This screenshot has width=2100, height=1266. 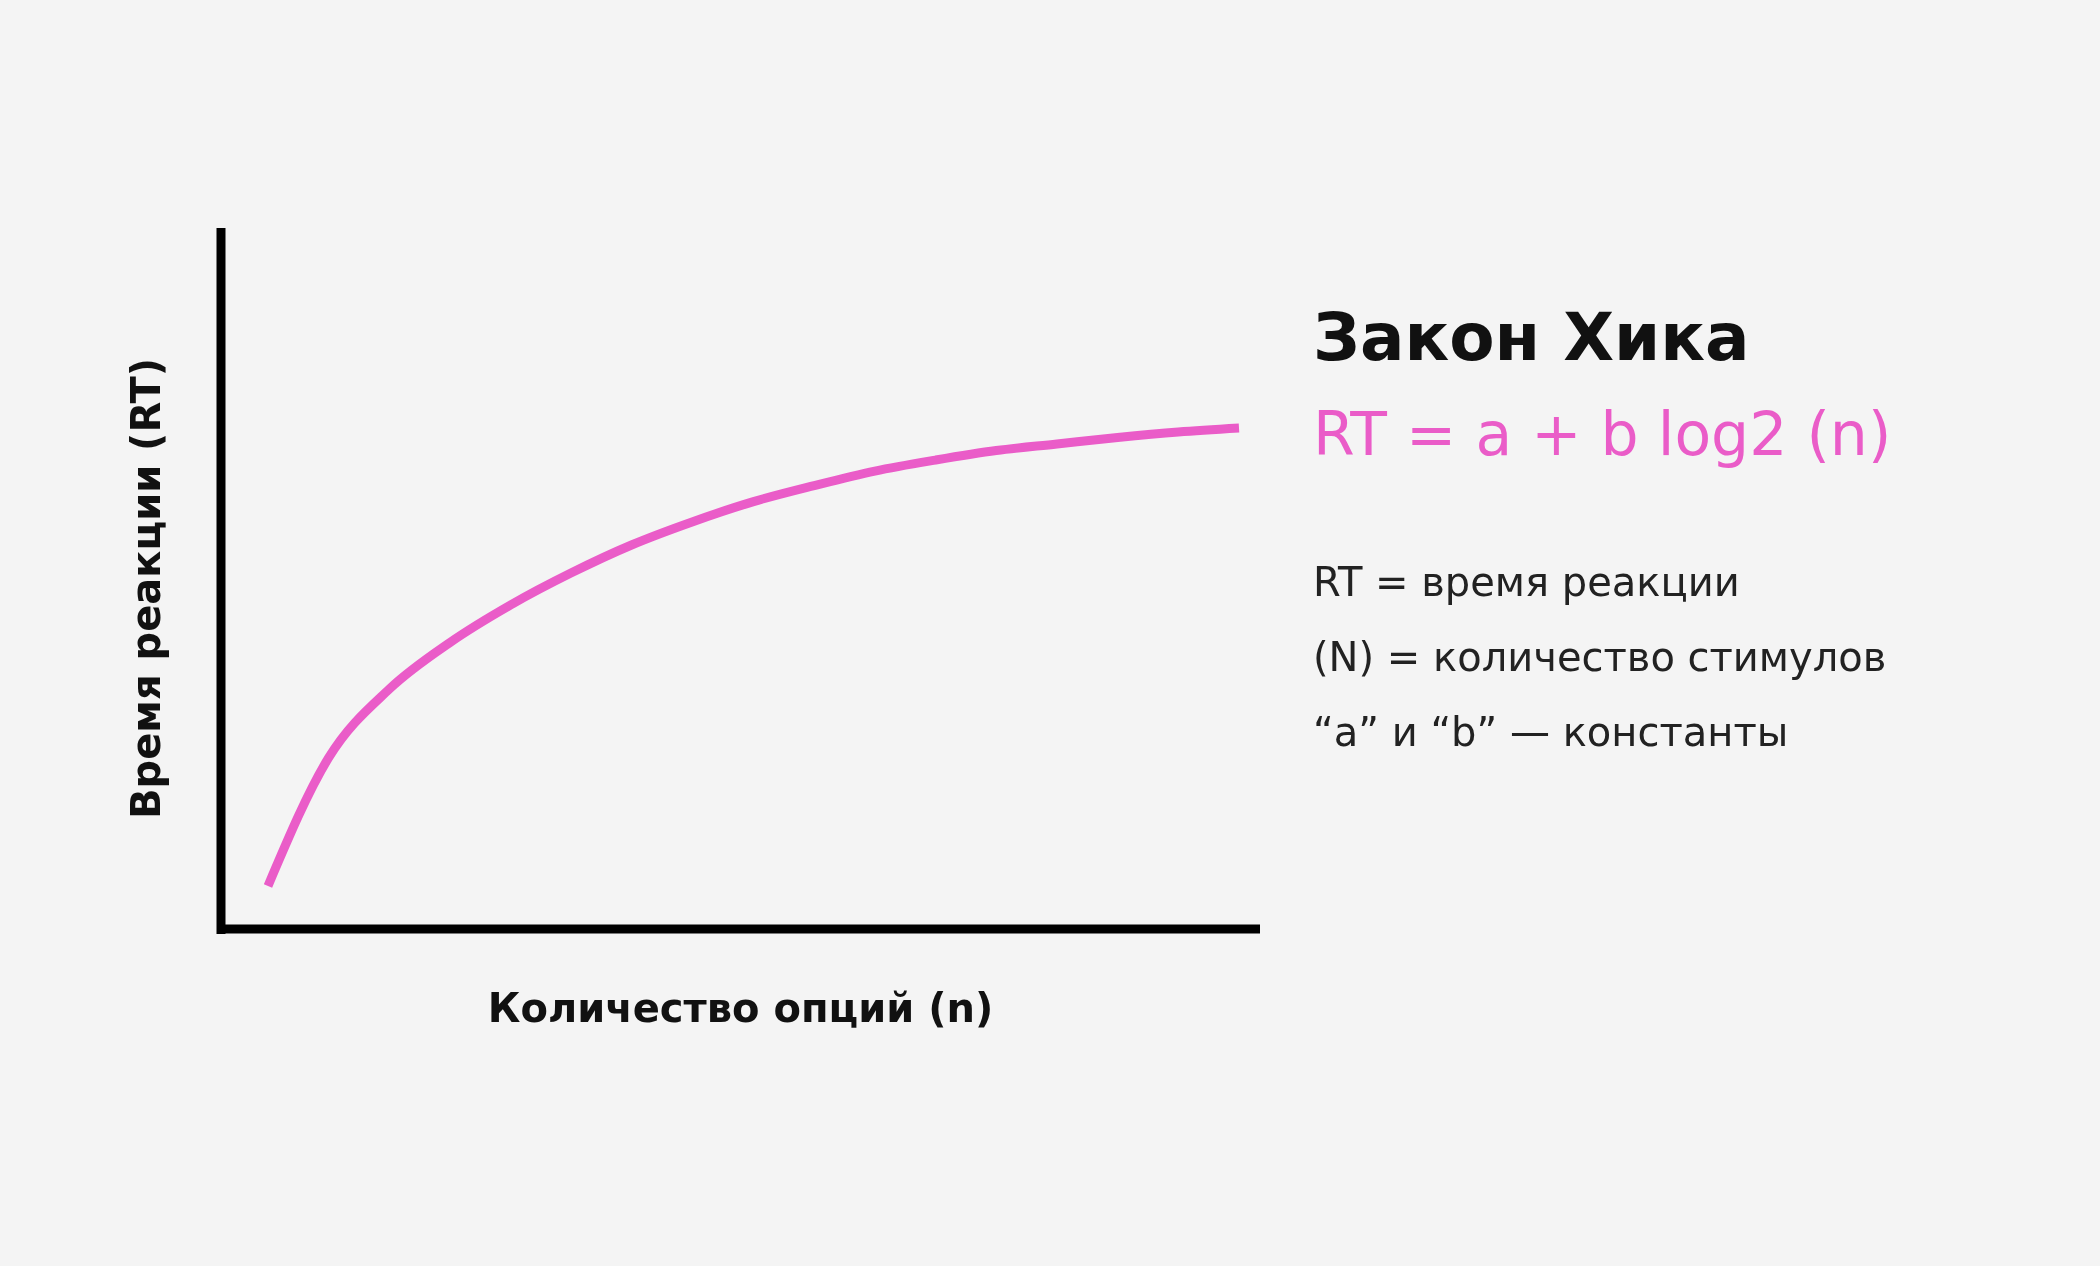 What do you see at coordinates (1551, 732) in the screenshot?
I see `text: “a” и “b” — константы` at bounding box center [1551, 732].